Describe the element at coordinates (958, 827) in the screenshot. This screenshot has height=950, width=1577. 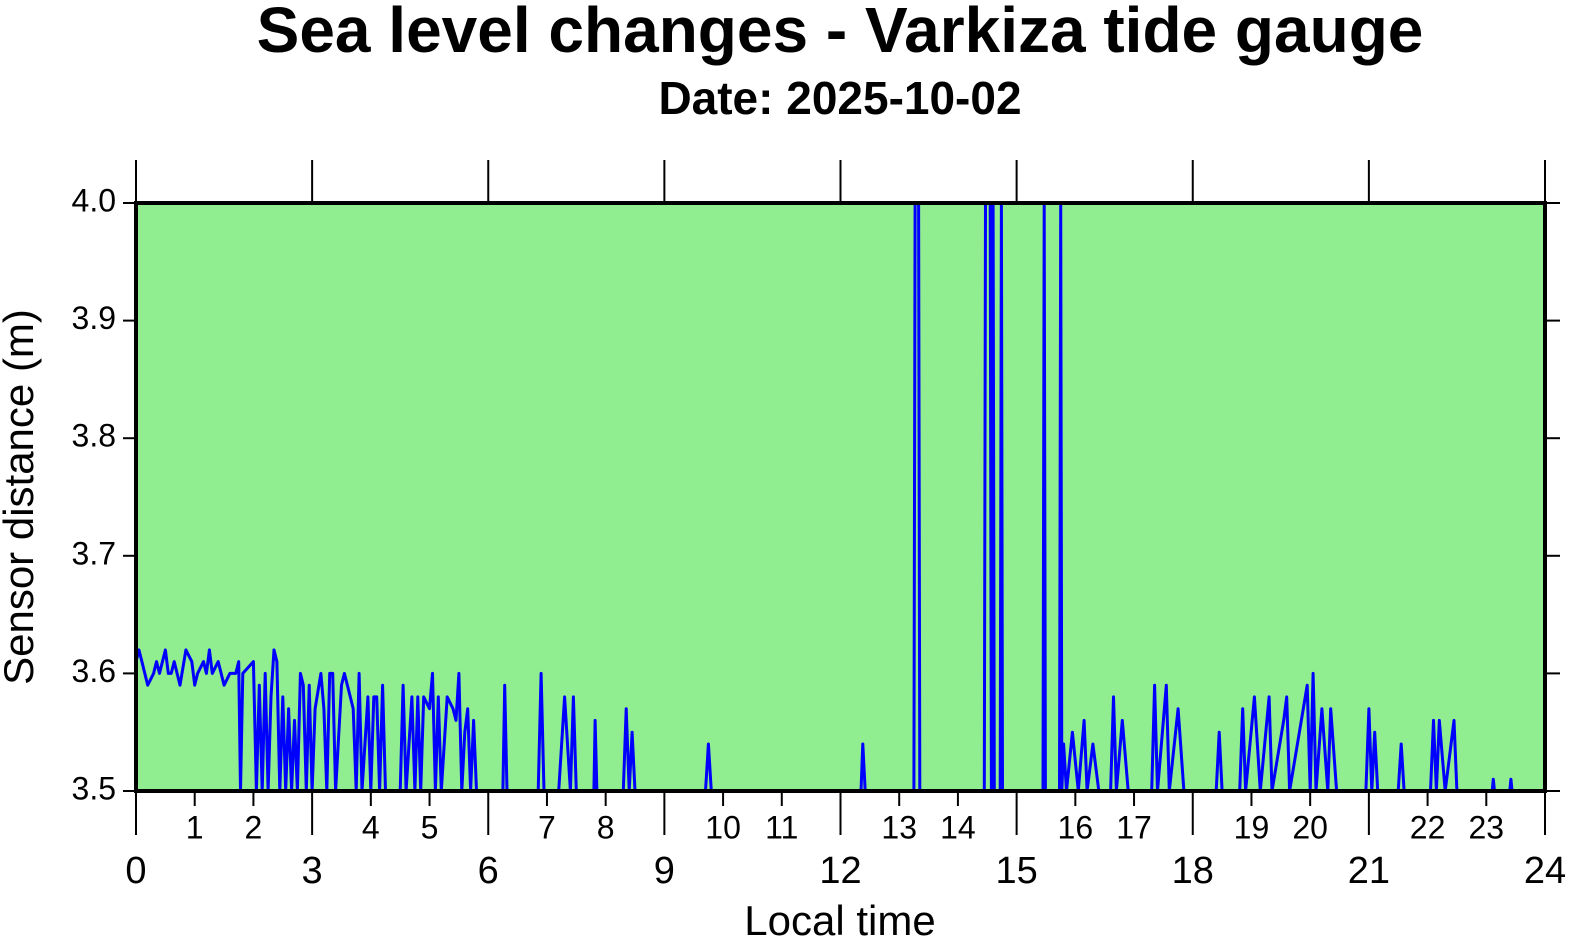
I see `x-minor-tick-label: 14` at that location.